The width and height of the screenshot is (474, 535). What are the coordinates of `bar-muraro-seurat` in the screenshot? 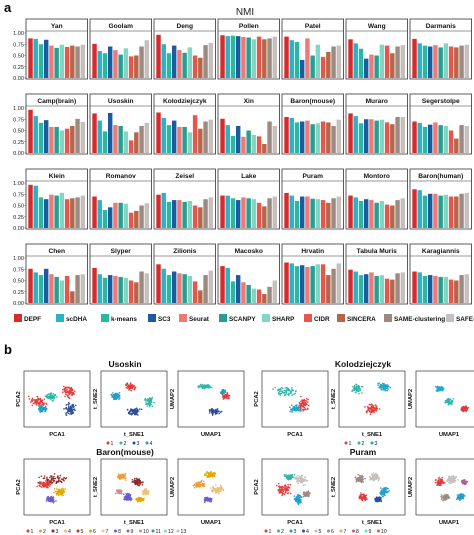 It's located at (371, 136).